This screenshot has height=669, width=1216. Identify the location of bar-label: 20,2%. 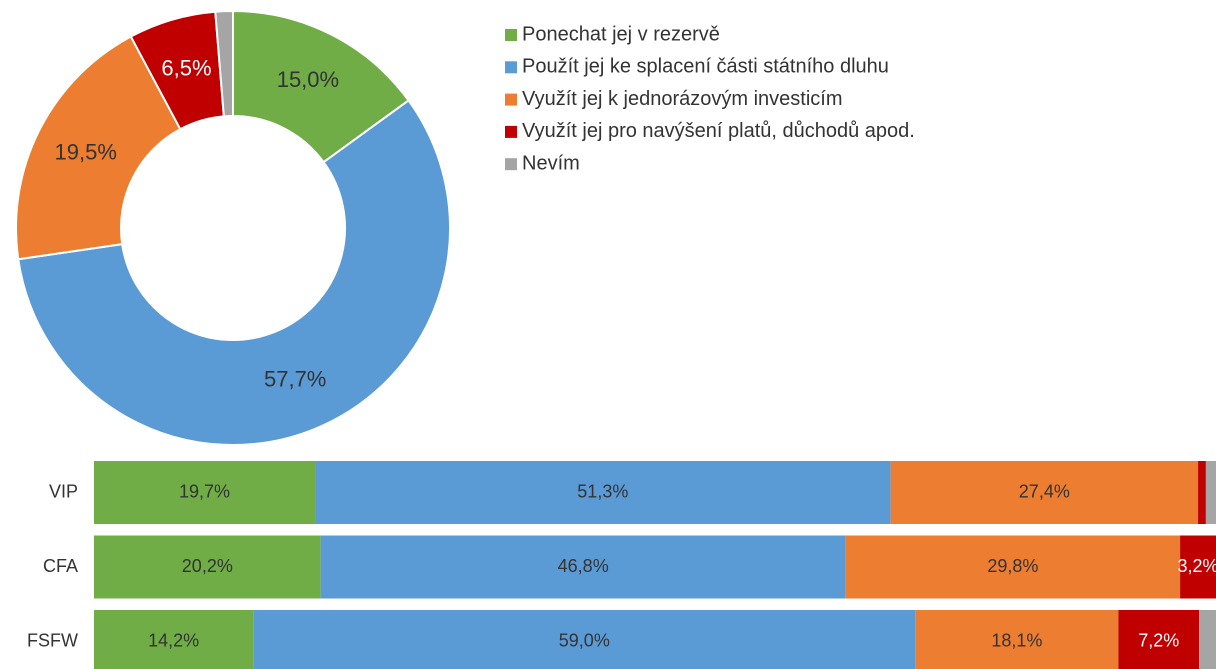
(207, 566).